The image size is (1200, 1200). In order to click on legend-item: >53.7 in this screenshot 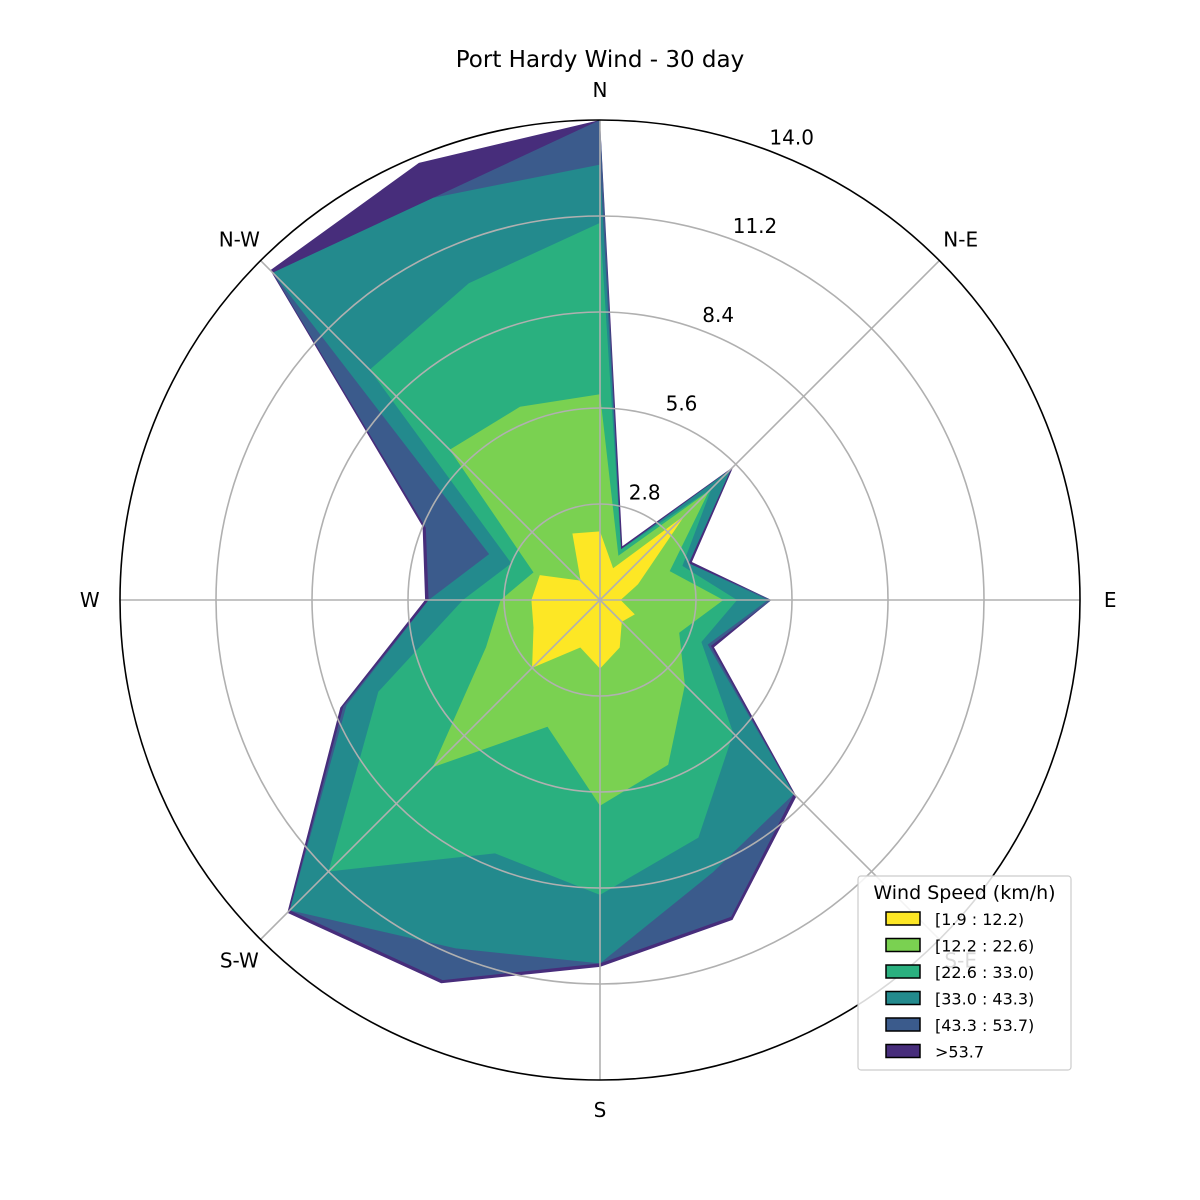, I will do `click(934, 1052)`.